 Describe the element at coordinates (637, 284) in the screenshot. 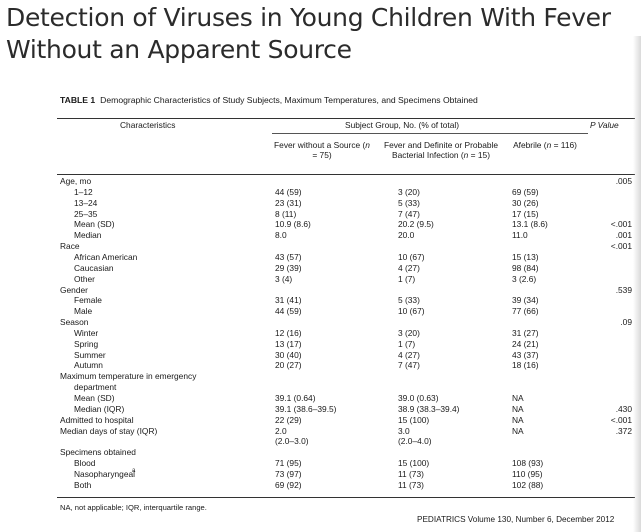

I see `page-edge-shadow` at that location.